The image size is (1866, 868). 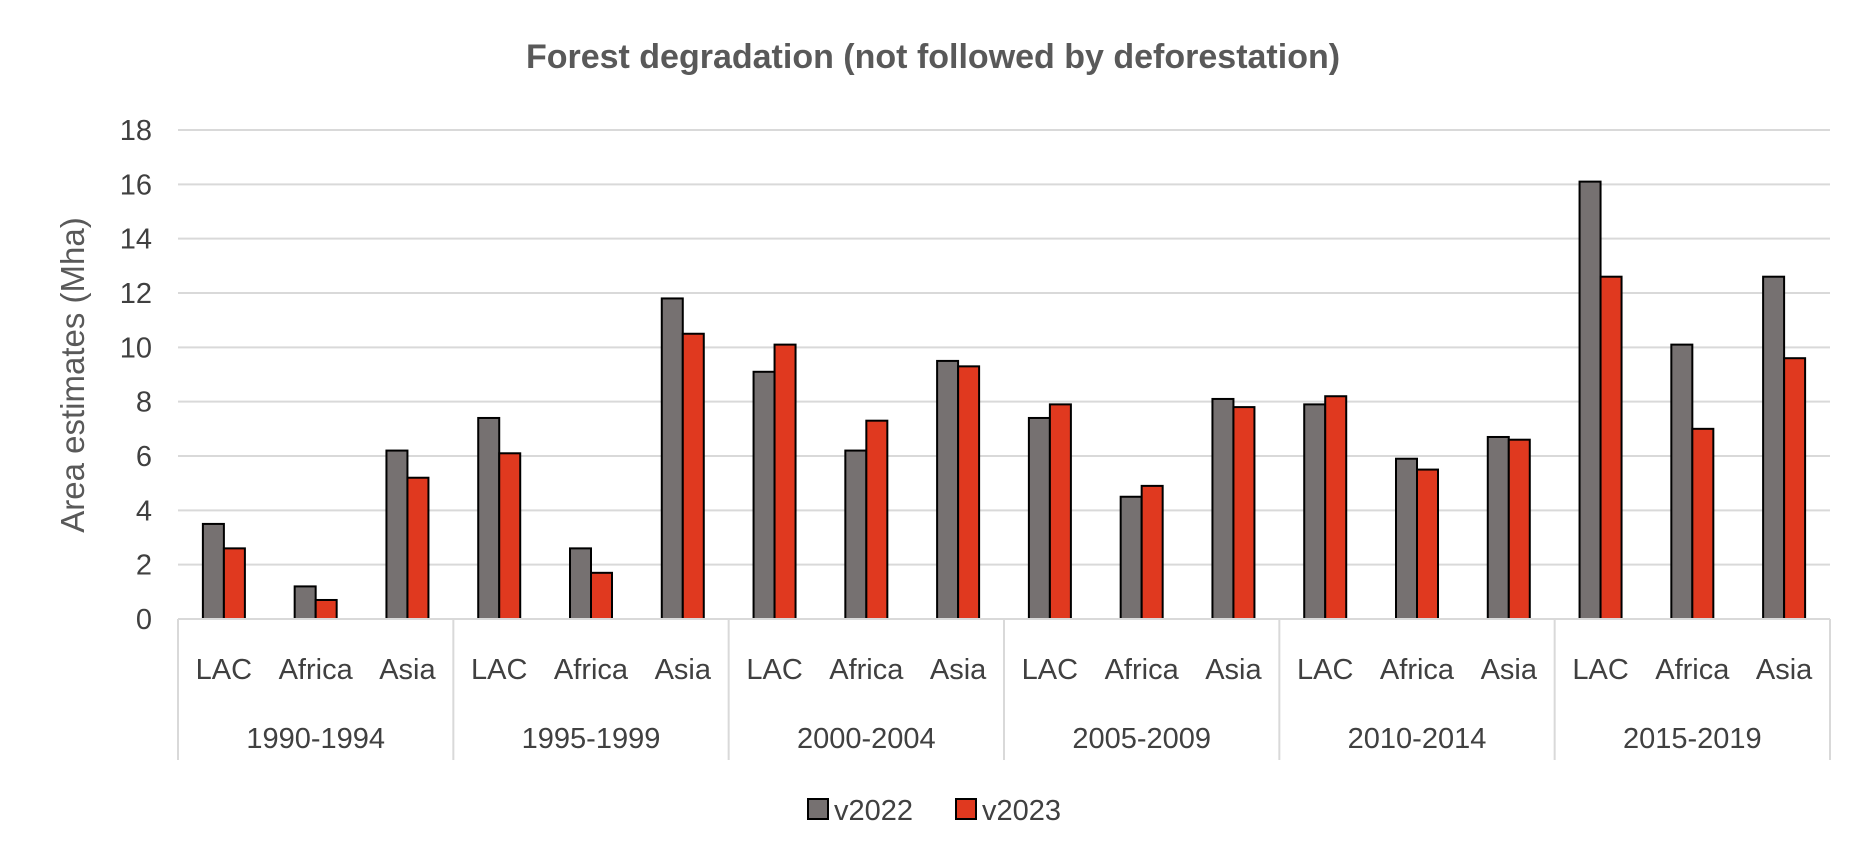 What do you see at coordinates (818, 809) in the screenshot?
I see `legend-swatch-v2022` at bounding box center [818, 809].